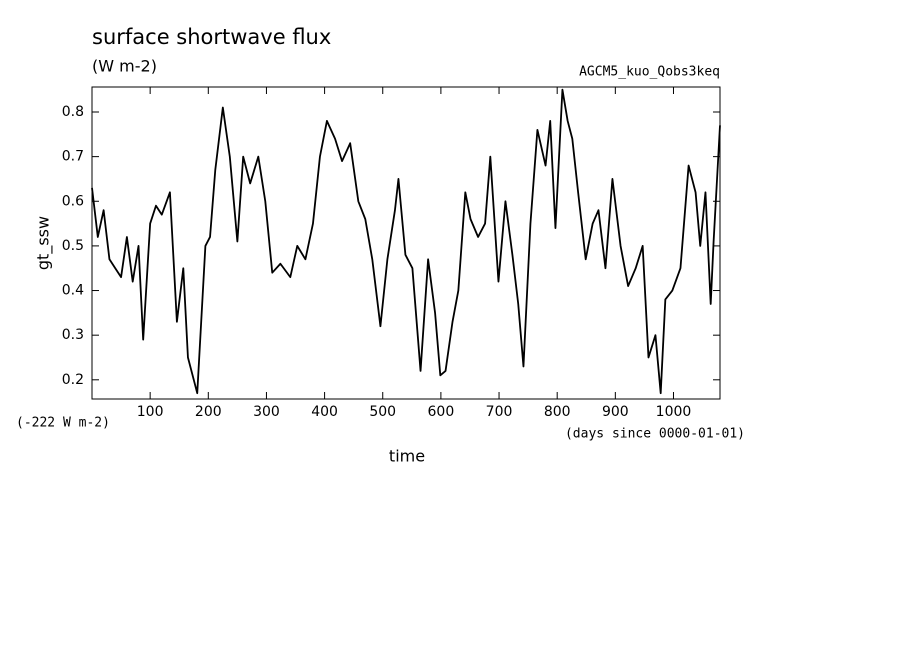 This screenshot has width=904, height=654. What do you see at coordinates (674, 412) in the screenshot?
I see `x-tick-label: 1000` at bounding box center [674, 412].